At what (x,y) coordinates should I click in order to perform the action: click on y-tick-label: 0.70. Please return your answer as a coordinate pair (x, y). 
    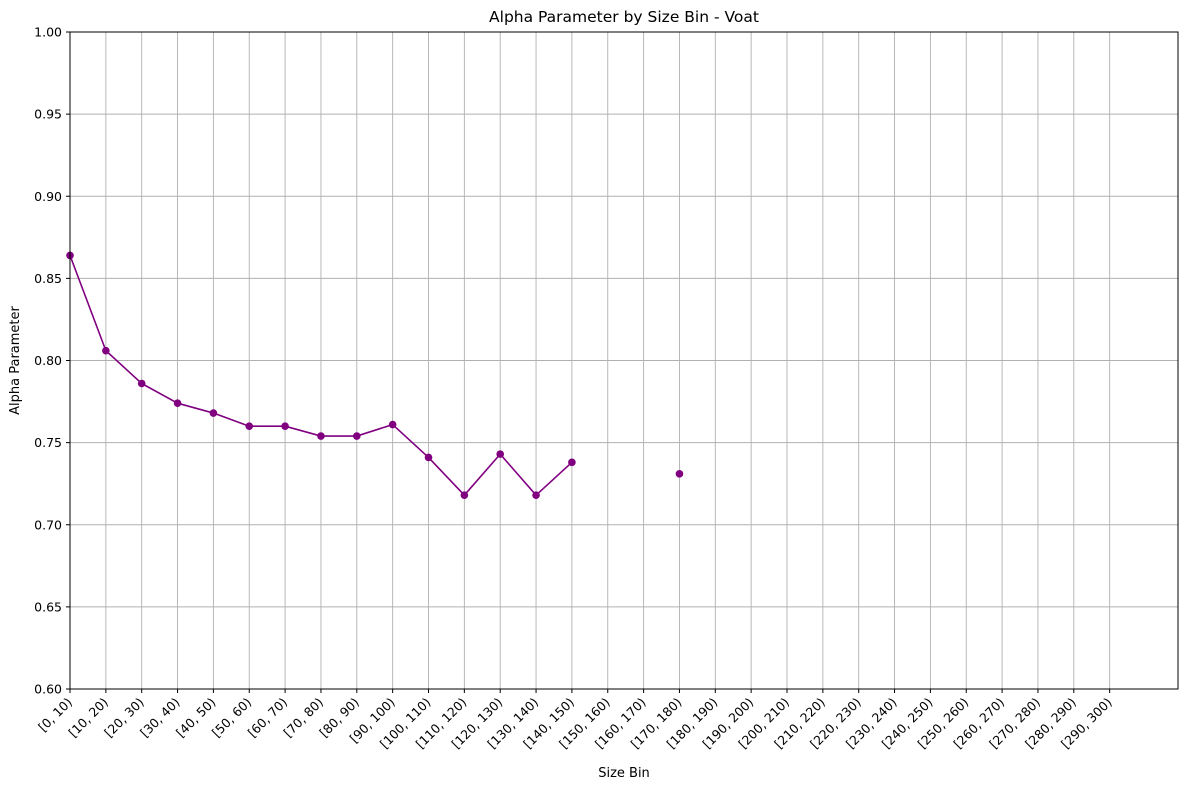
    Looking at the image, I should click on (48, 524).